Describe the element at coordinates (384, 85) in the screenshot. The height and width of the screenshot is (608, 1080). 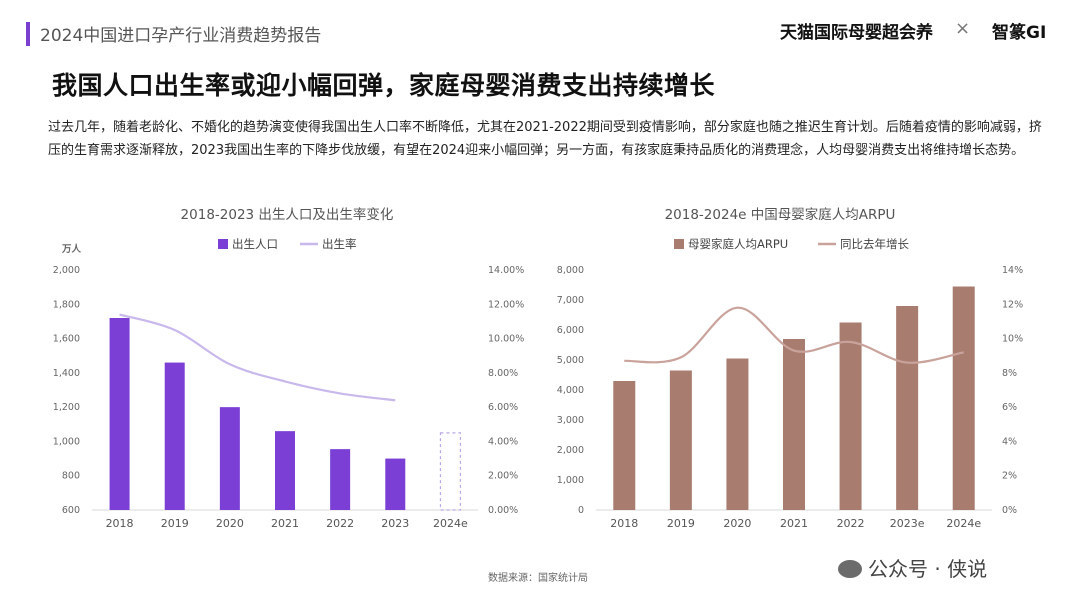
I see `page-headline: 我国人口出生率或迎小幅回弹，家庭母婴消费支出持续增长` at that location.